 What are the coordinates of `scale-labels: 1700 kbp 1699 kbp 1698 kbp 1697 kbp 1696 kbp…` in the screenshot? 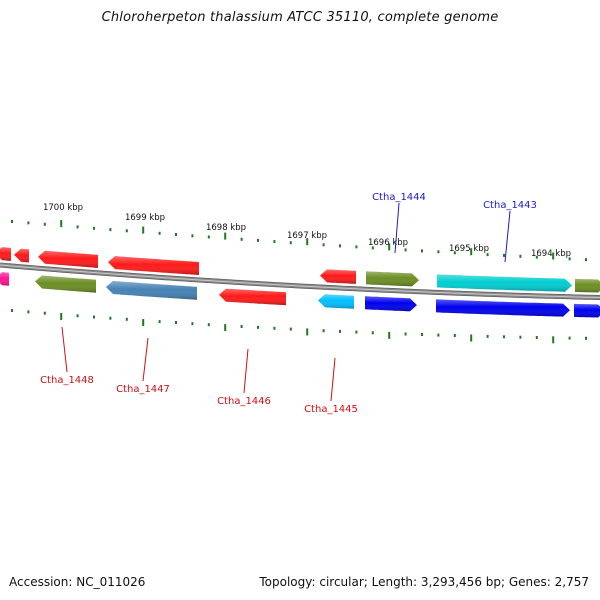 It's located at (307, 231).